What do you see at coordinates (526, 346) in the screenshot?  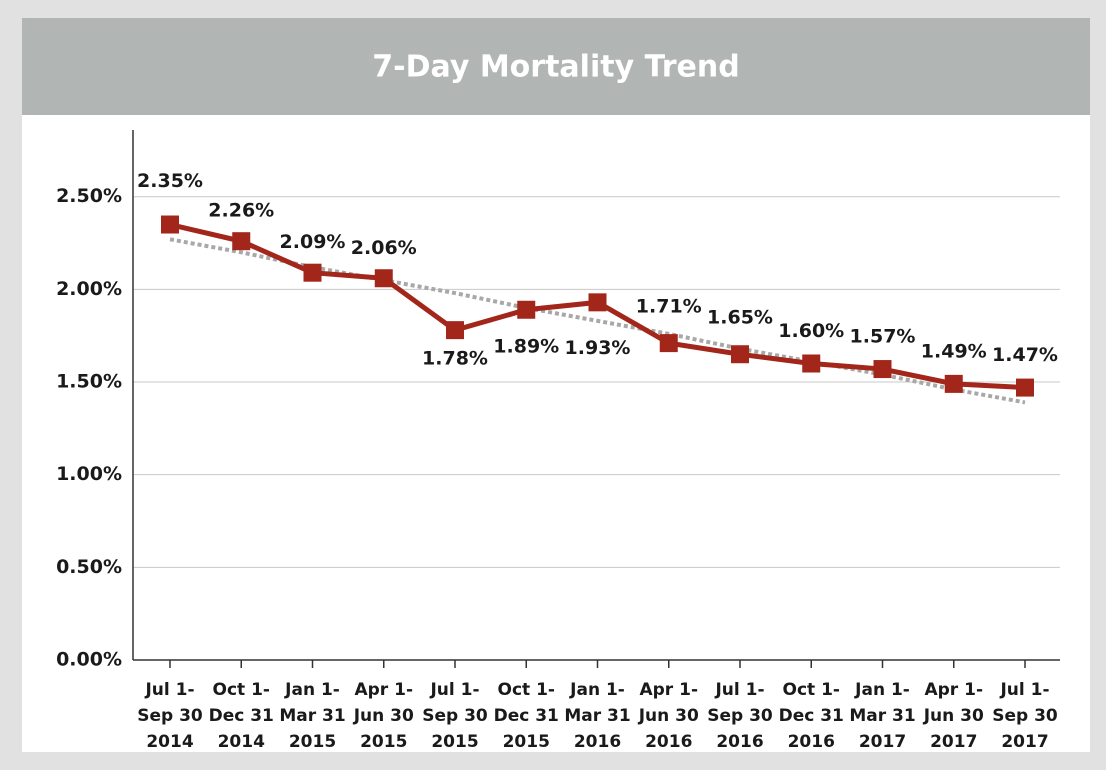 I see `data-label: 1.89%` at bounding box center [526, 346].